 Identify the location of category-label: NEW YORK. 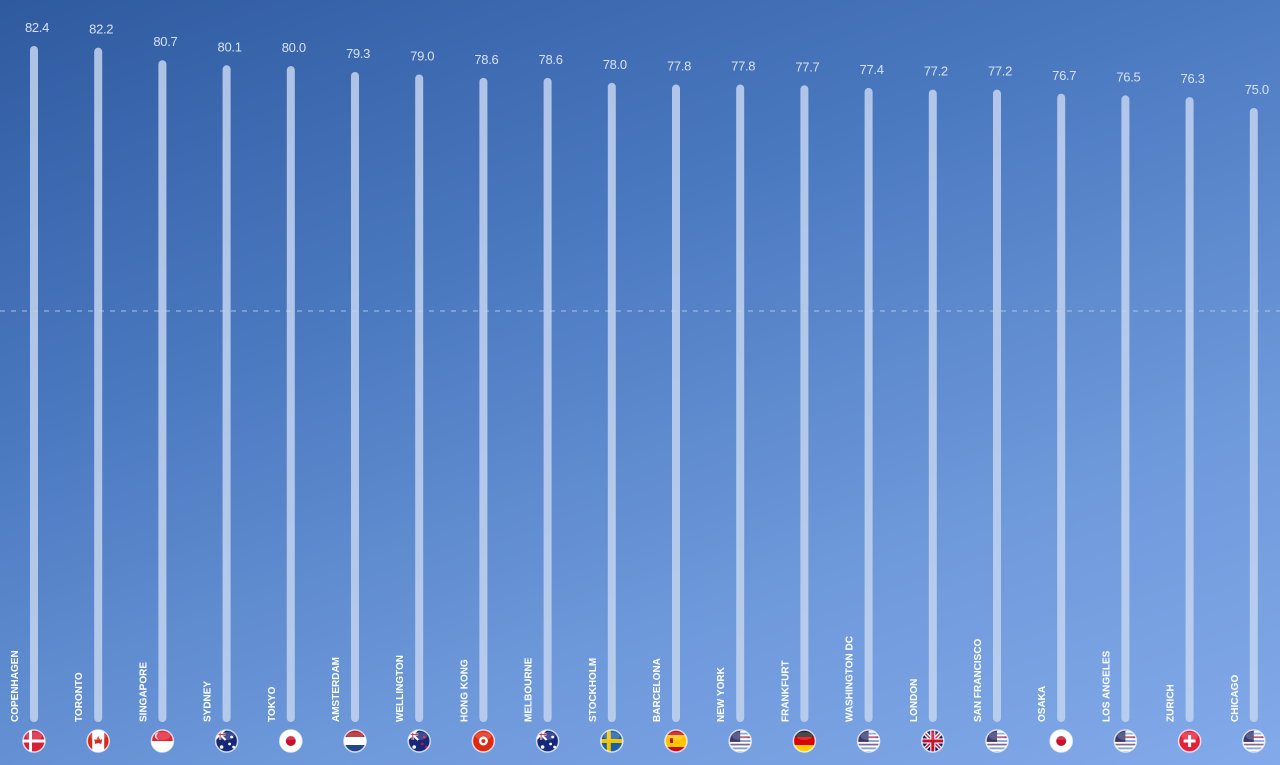
(721, 694).